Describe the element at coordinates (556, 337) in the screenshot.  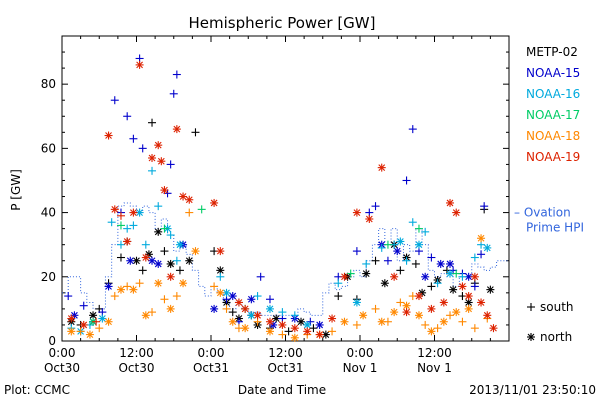
I see `legend-label-north: north` at that location.